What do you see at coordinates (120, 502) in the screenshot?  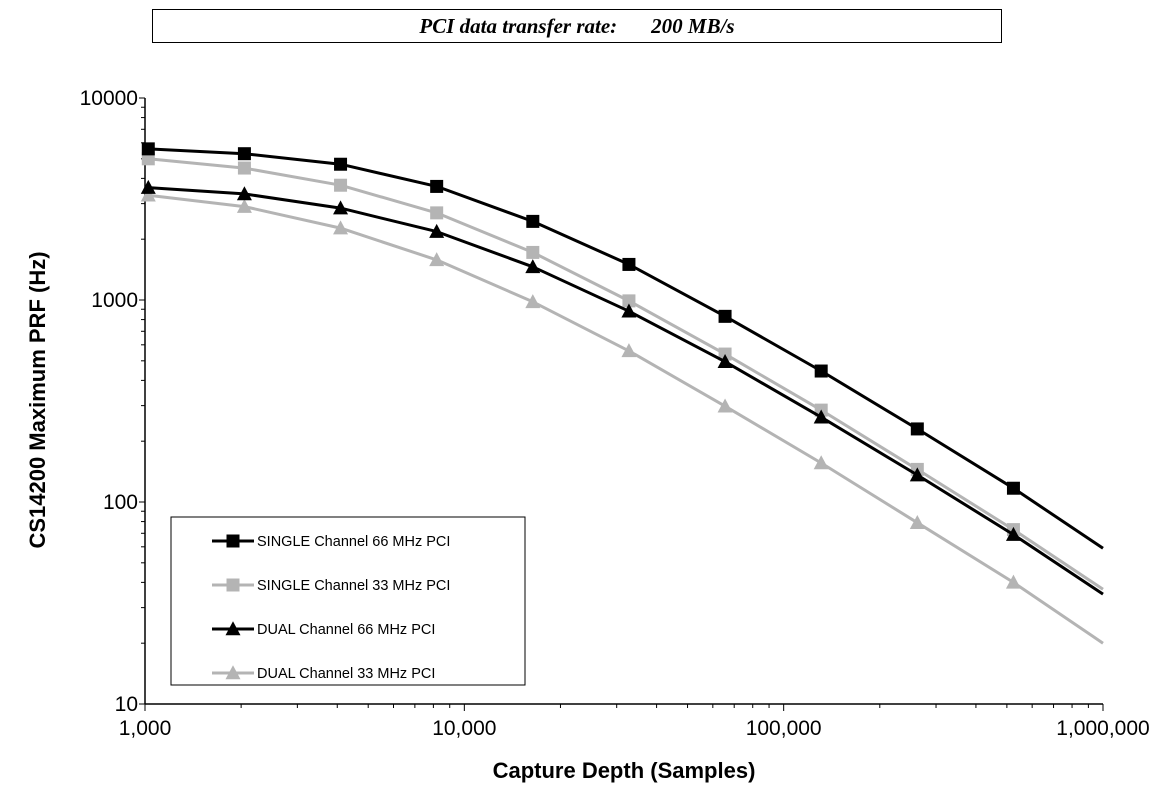 I see `y-tick-label: 100` at bounding box center [120, 502].